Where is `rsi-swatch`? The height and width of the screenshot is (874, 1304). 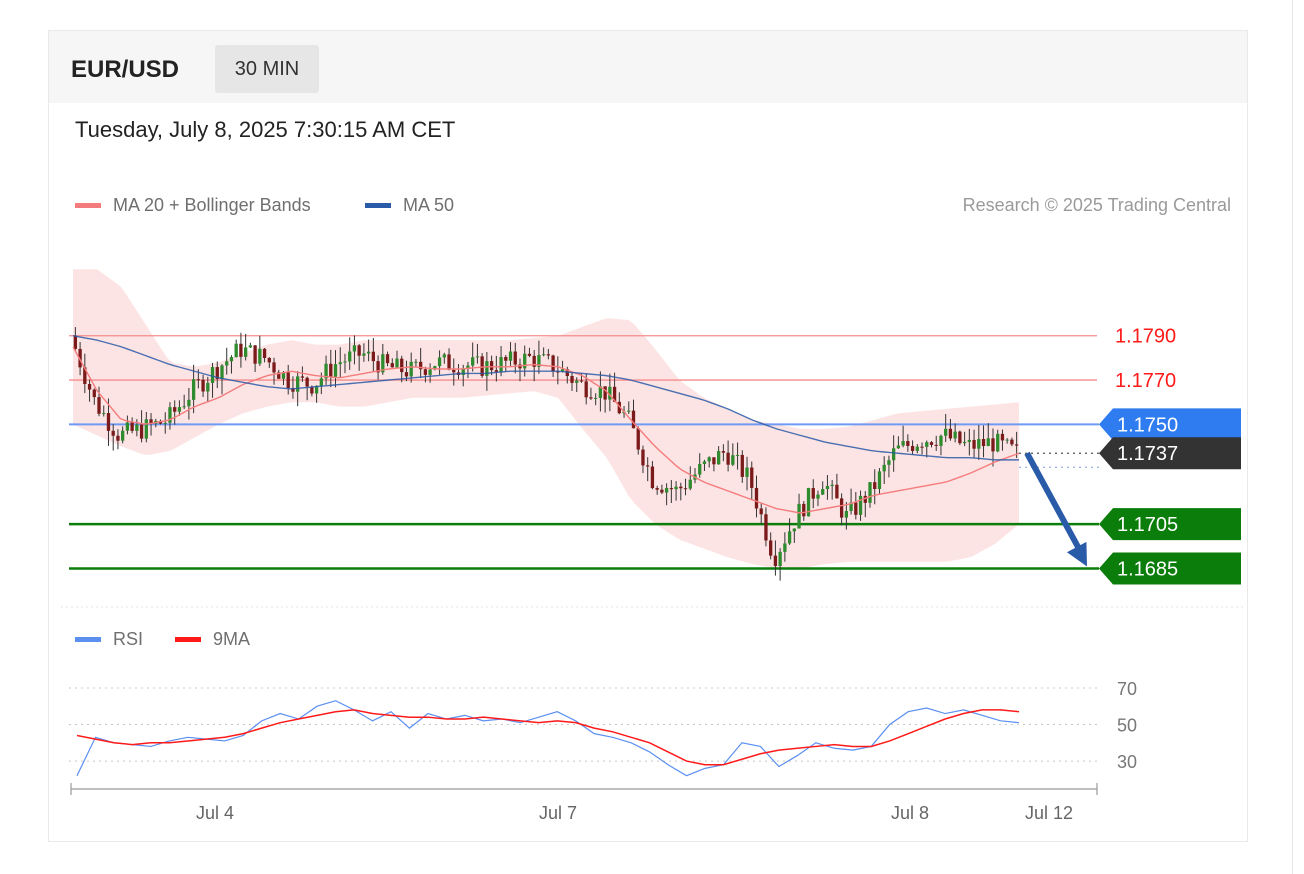 rsi-swatch is located at coordinates (88, 639).